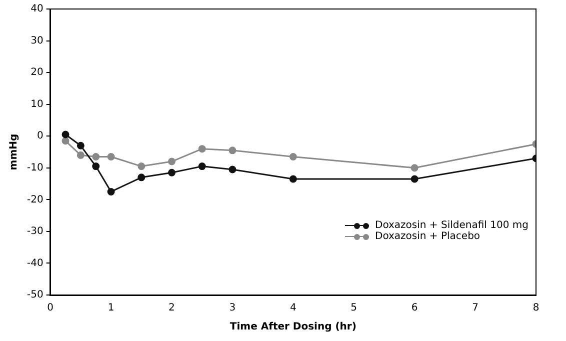 Image resolution: width=566 pixels, height=341 pixels. What do you see at coordinates (37, 40) in the screenshot?
I see `y-tick-label: 30` at bounding box center [37, 40].